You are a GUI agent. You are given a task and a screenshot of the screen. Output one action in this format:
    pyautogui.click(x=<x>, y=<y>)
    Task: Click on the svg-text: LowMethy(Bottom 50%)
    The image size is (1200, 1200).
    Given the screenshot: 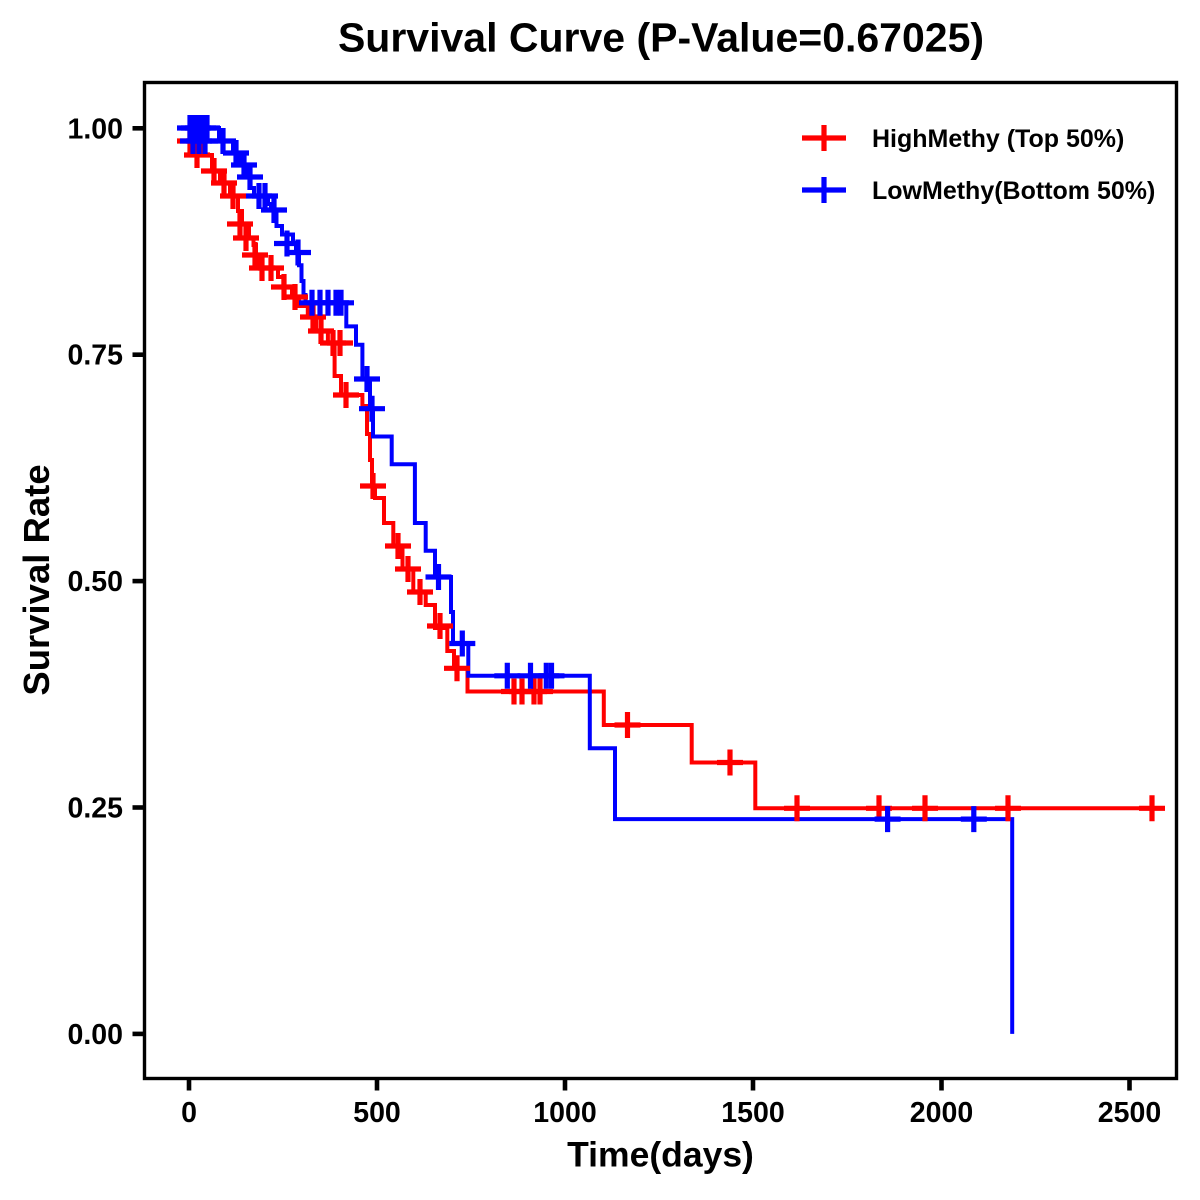 What is the action you would take?
    pyautogui.click(x=1013, y=191)
    